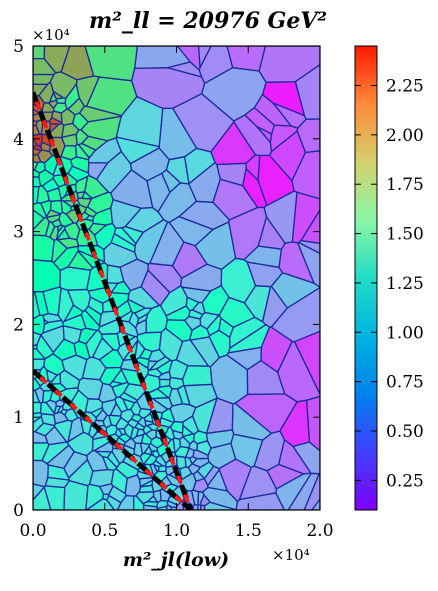 The image size is (438, 591). Describe the element at coordinates (18, 511) in the screenshot. I see `y-tick-label: 0` at that location.